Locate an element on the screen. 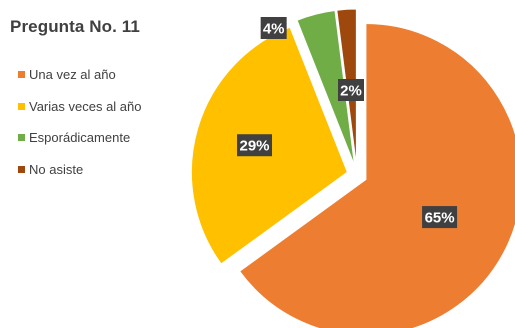 The image size is (515, 328). legend-label-varias-veces: Varias veces al año is located at coordinates (85, 106).